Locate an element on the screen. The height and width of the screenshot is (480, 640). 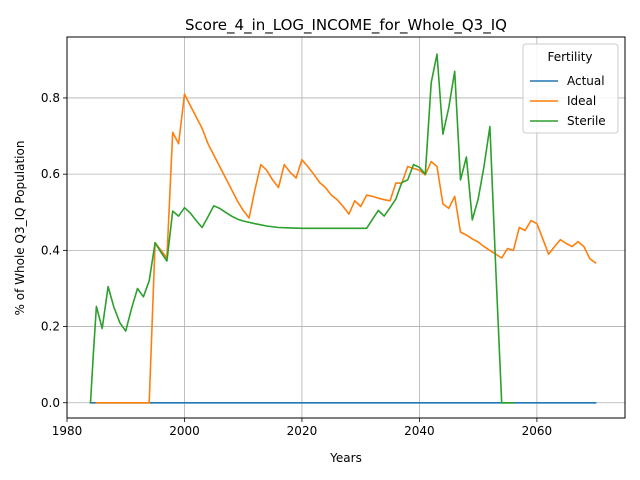
x-tick-label: 2060 is located at coordinates (537, 431).